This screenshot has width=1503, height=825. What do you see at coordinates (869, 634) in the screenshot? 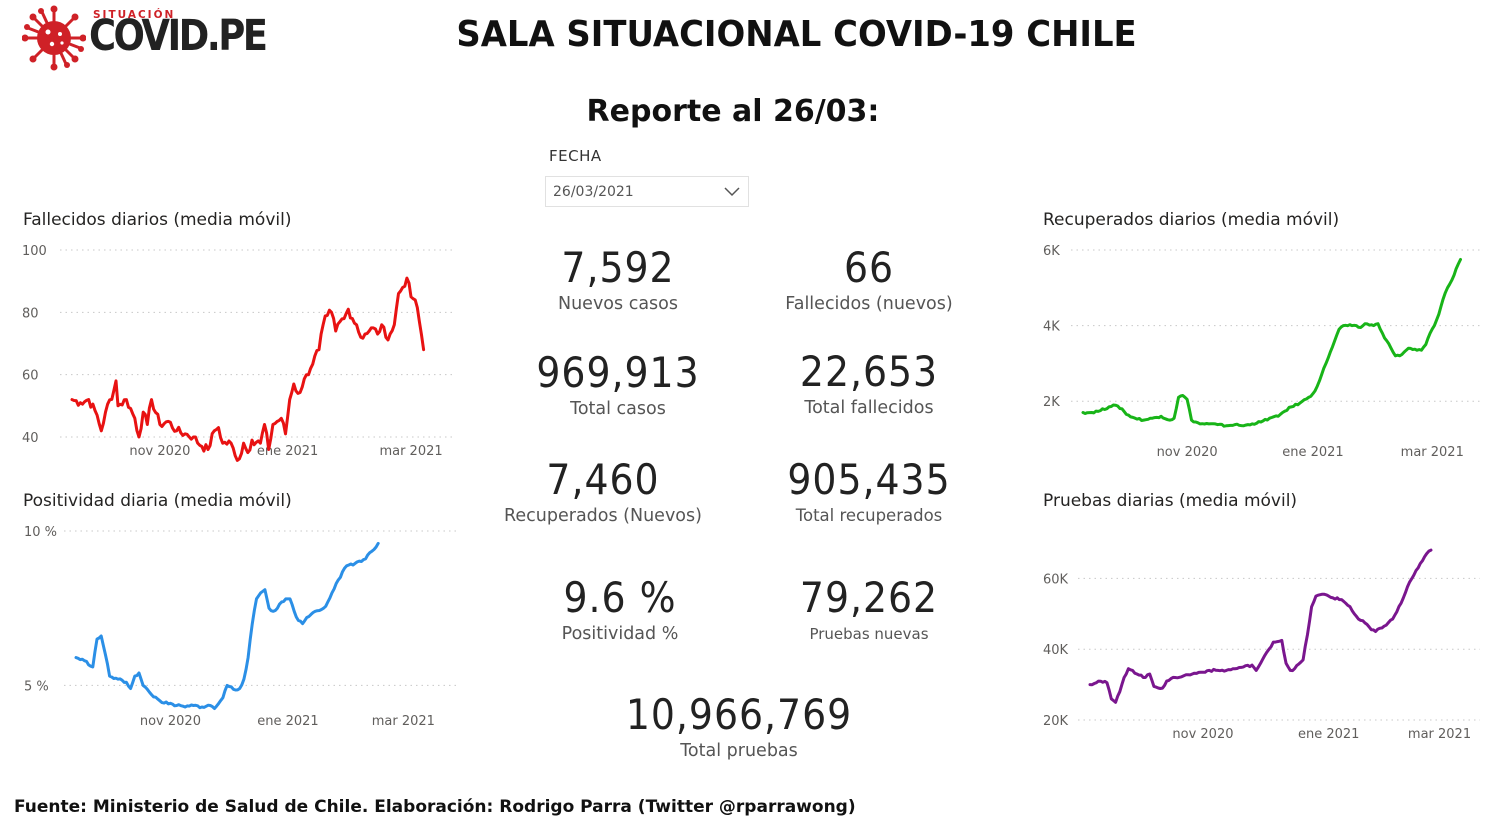
I see `kpi-label: Pruebas nuevas` at bounding box center [869, 634].